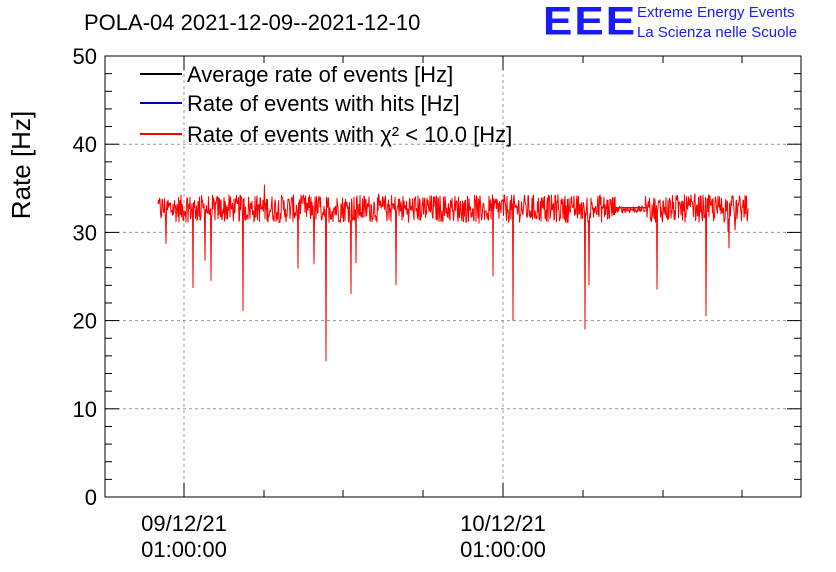  What do you see at coordinates (590, 22) in the screenshot?
I see `eee-logo: EEE` at bounding box center [590, 22].